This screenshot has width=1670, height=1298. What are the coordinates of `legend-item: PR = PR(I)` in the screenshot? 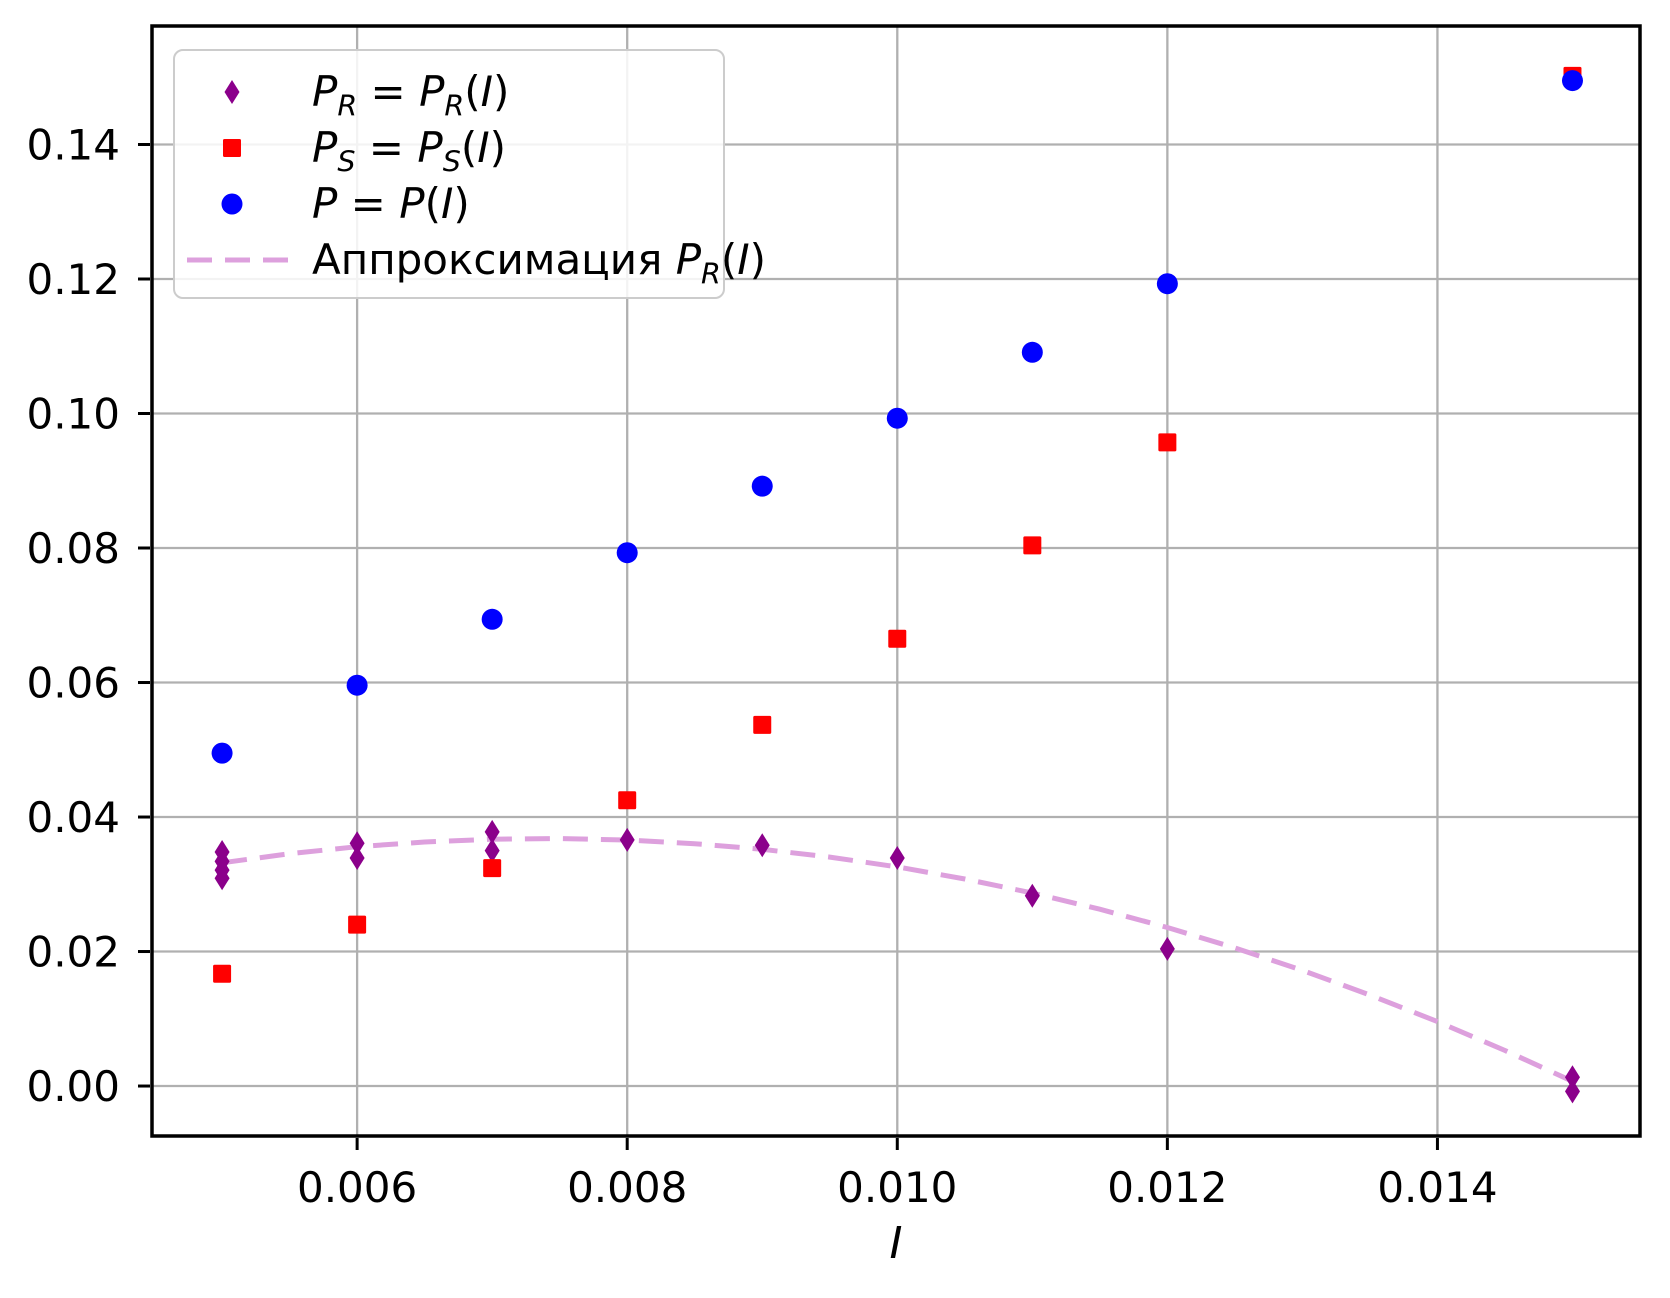 It's located at (449, 92).